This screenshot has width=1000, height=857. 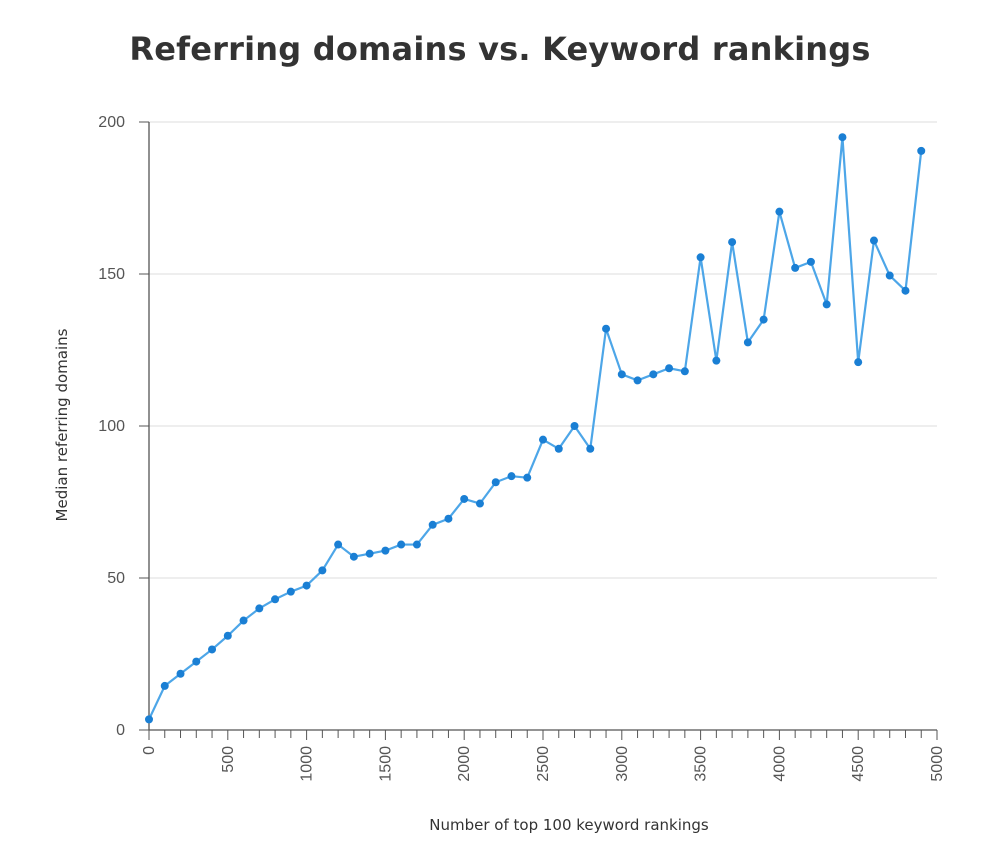 I want to click on x-tick-label-500: 500, so click(x=228, y=759).